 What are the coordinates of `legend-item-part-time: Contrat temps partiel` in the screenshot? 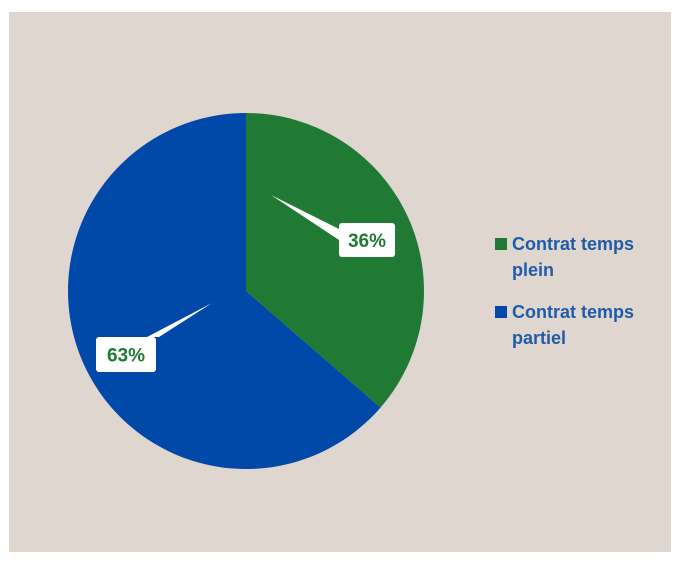 It's located at (582, 325).